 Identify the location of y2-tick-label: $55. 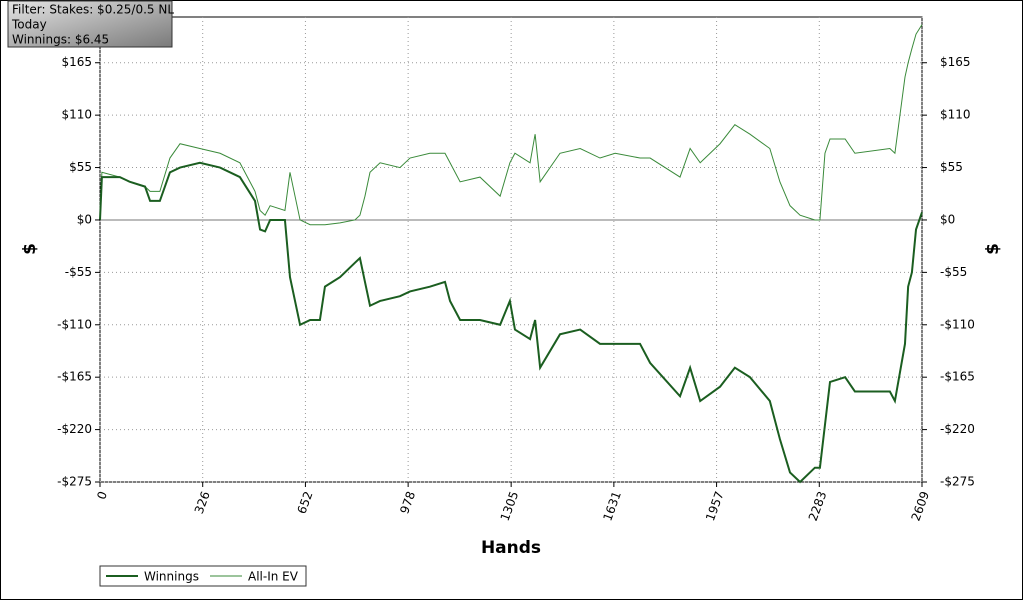
(951, 167).